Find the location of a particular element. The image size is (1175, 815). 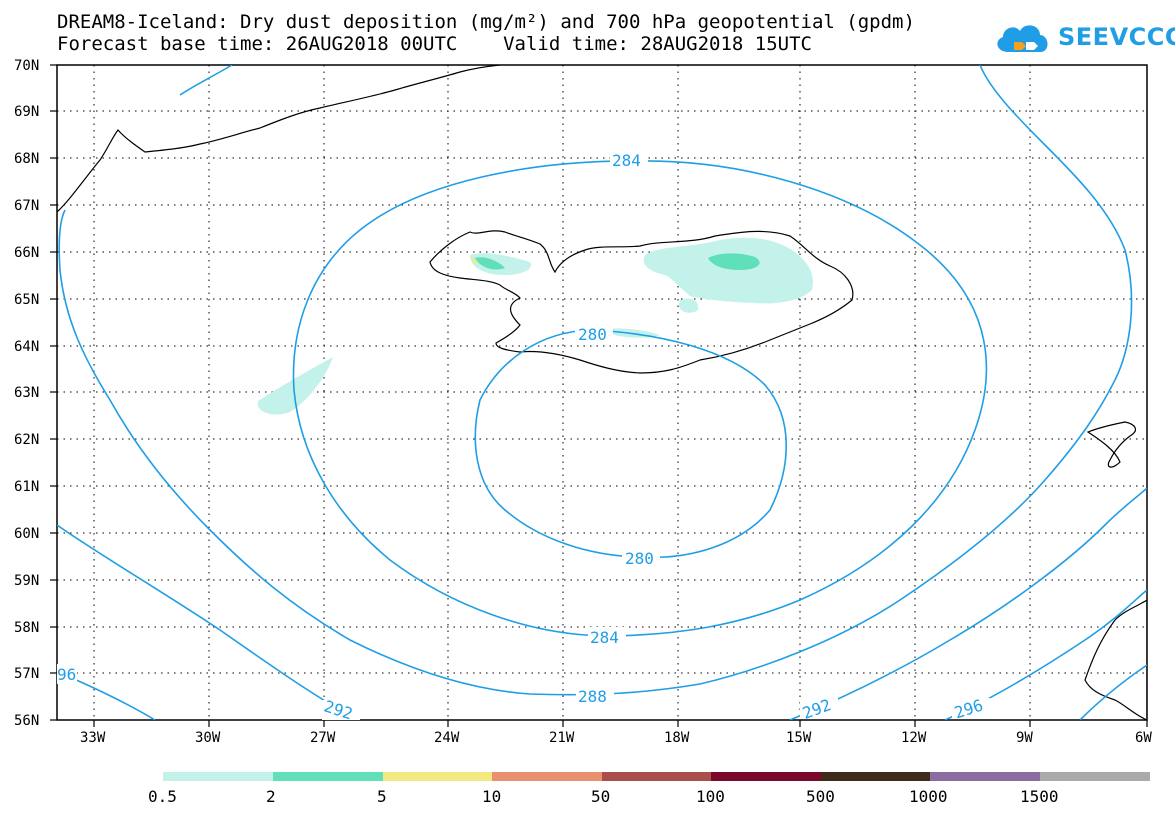

lat-label: 70N is located at coordinates (26, 66).